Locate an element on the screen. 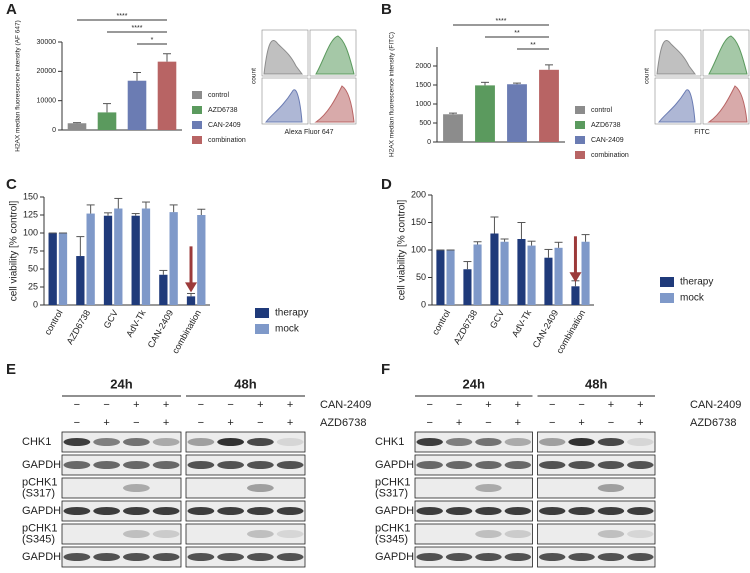 The height and width of the screenshot is (573, 750). y-tick-label: 2000 is located at coordinates (423, 66).